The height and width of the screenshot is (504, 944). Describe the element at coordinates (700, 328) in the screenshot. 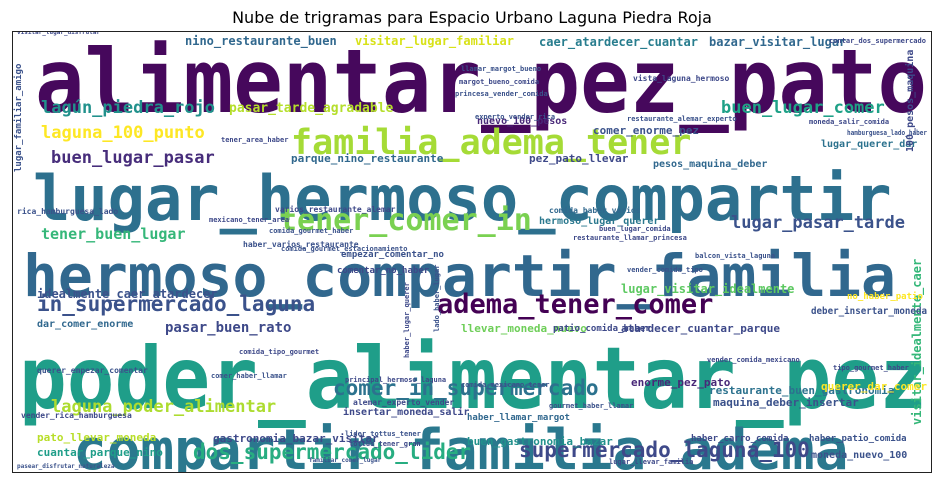

I see `cloud-word: atardecer_cuantar_parque` at that location.